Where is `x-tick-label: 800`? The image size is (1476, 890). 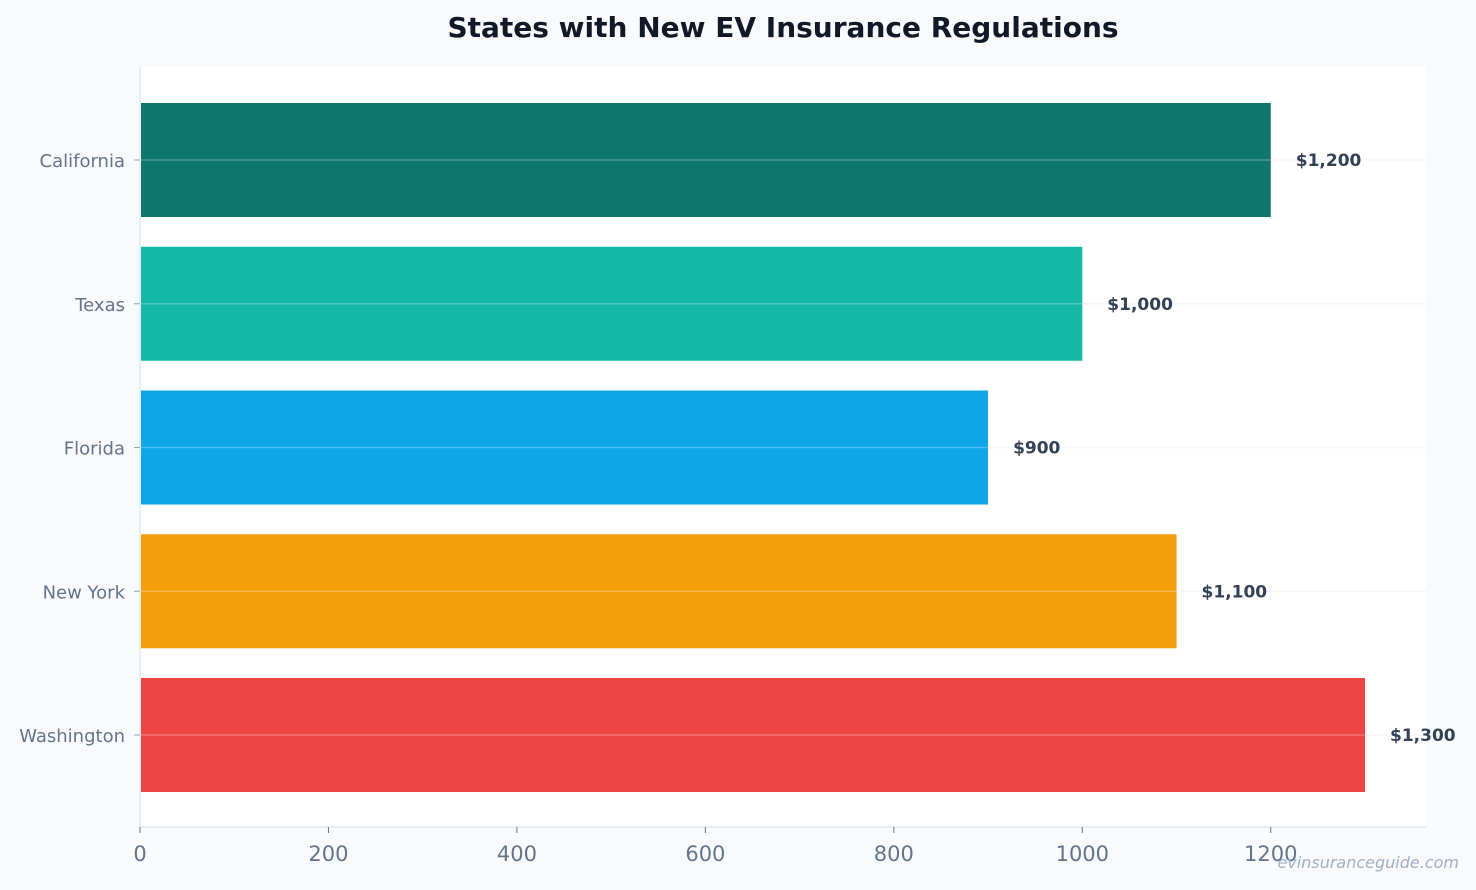
x-tick-label: 800 is located at coordinates (894, 854).